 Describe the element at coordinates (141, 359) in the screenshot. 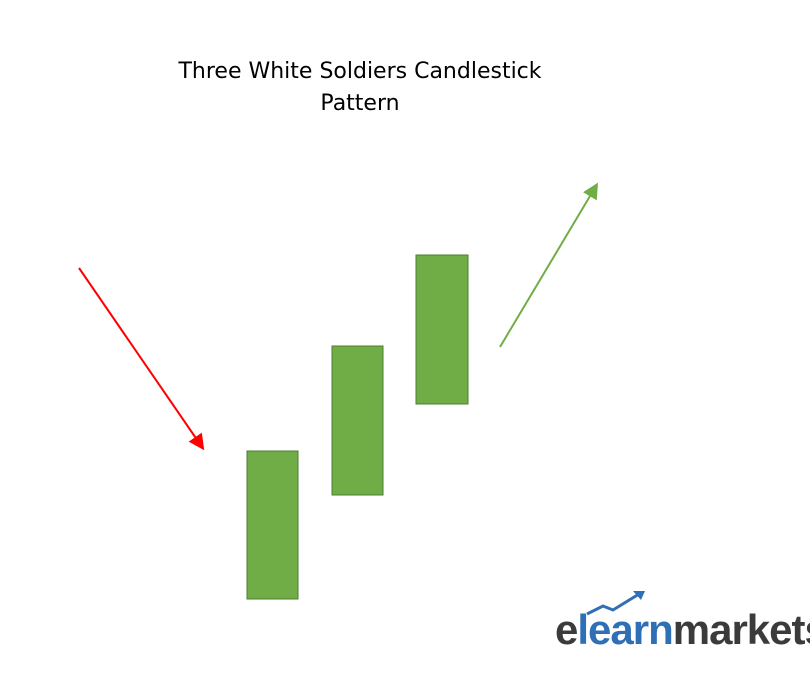

I see `downtrend-arrow` at that location.